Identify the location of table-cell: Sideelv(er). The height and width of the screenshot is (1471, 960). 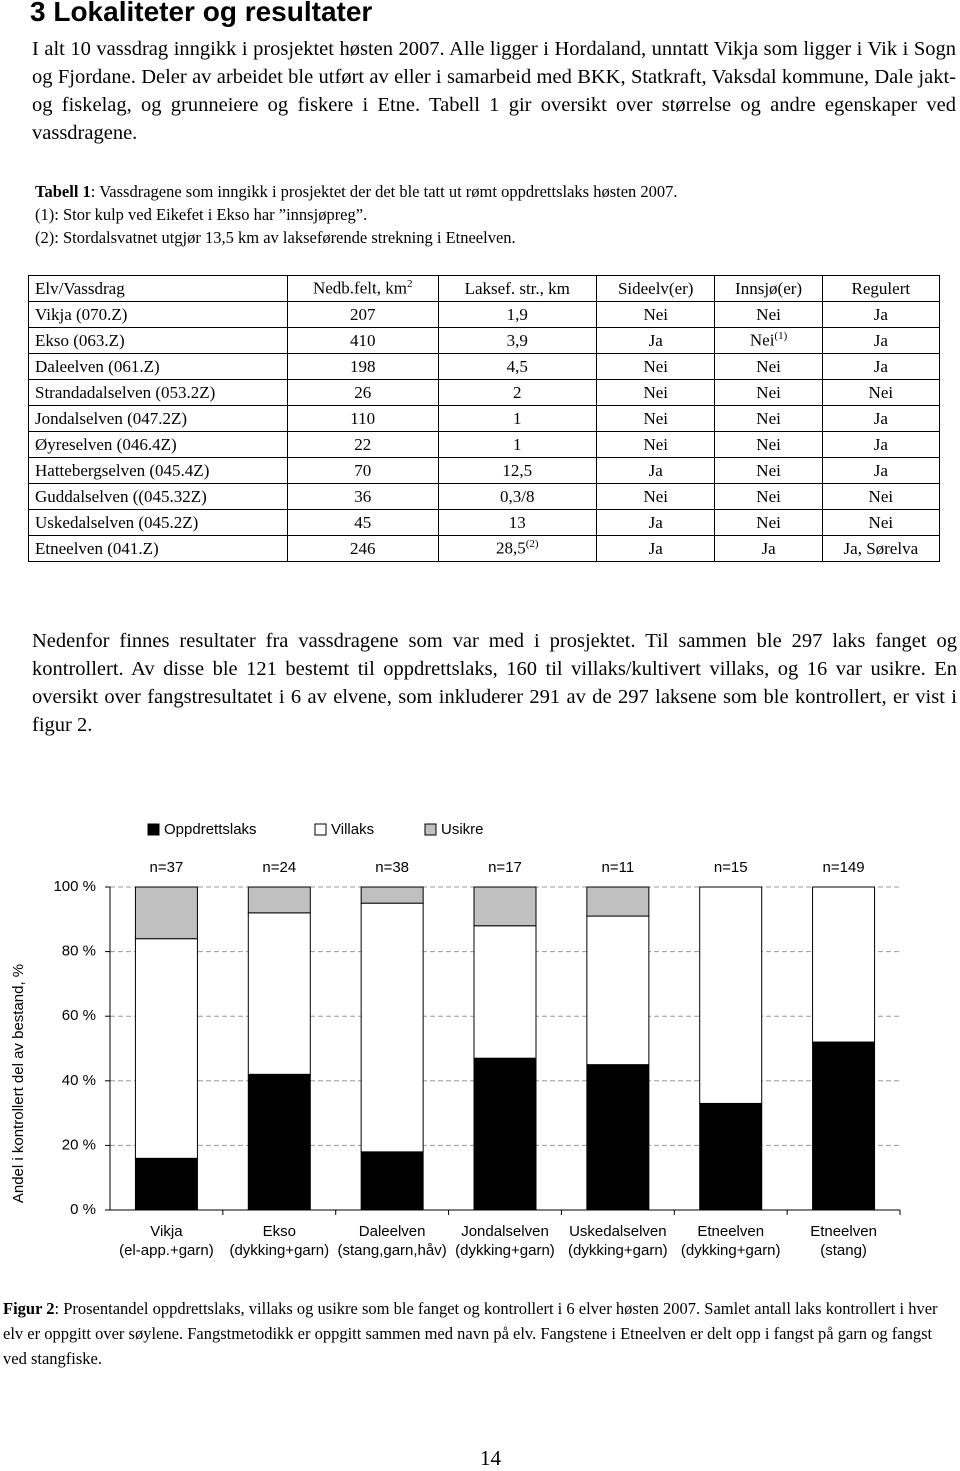
(655, 288).